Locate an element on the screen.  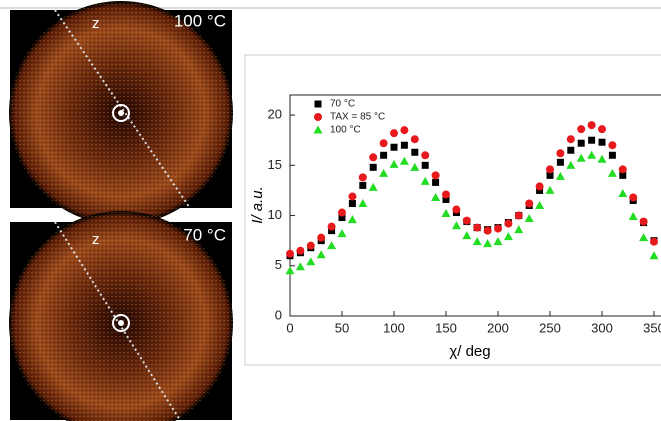
x-axis-label: χ/ deg is located at coordinates (469, 351).